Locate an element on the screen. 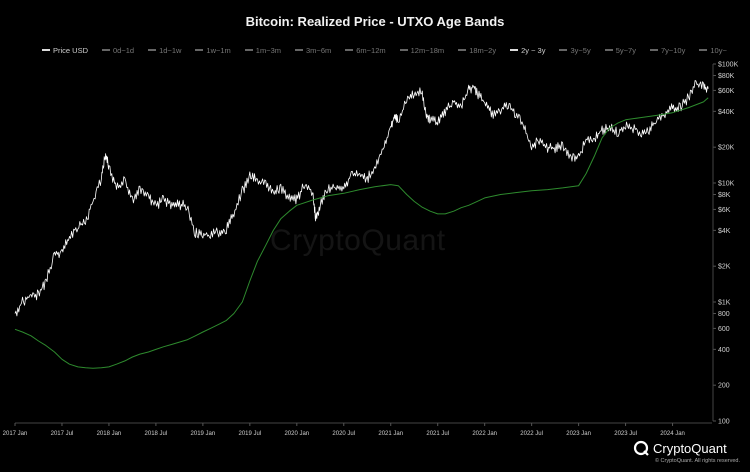 The height and width of the screenshot is (472, 750). x-tick-label: 2021 Jan is located at coordinates (390, 434).